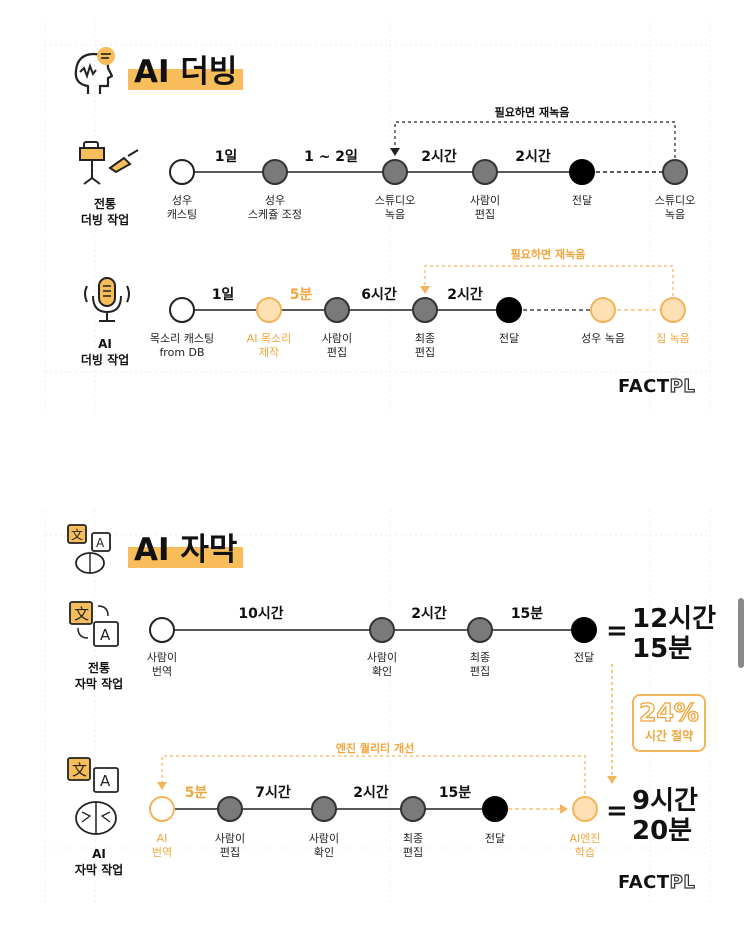  I want to click on head-speaking-icon, so click(94, 70).